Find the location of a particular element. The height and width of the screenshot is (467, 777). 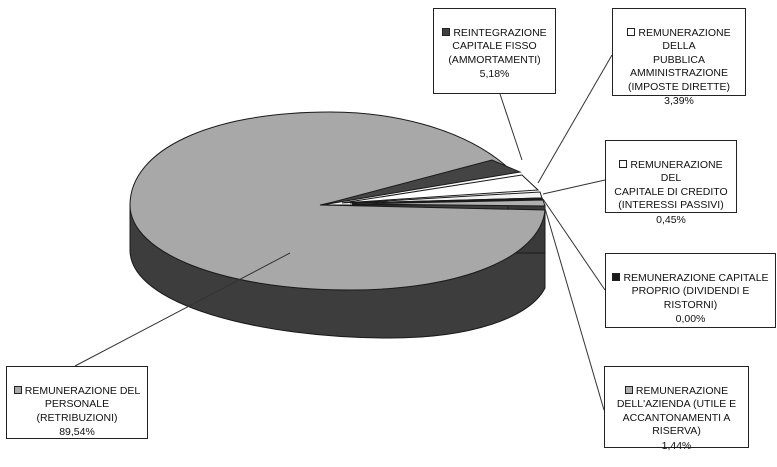

leader-line-azienda is located at coordinates (574, 307).